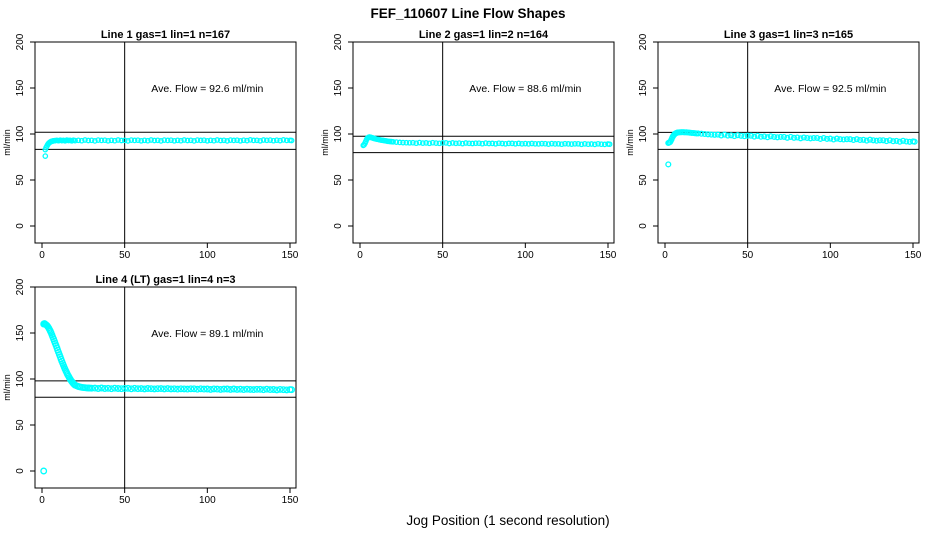 This screenshot has height=540, width=936. What do you see at coordinates (484, 35) in the screenshot?
I see `panel-title: Line 2 gas=1 lin=2 n=164` at bounding box center [484, 35].